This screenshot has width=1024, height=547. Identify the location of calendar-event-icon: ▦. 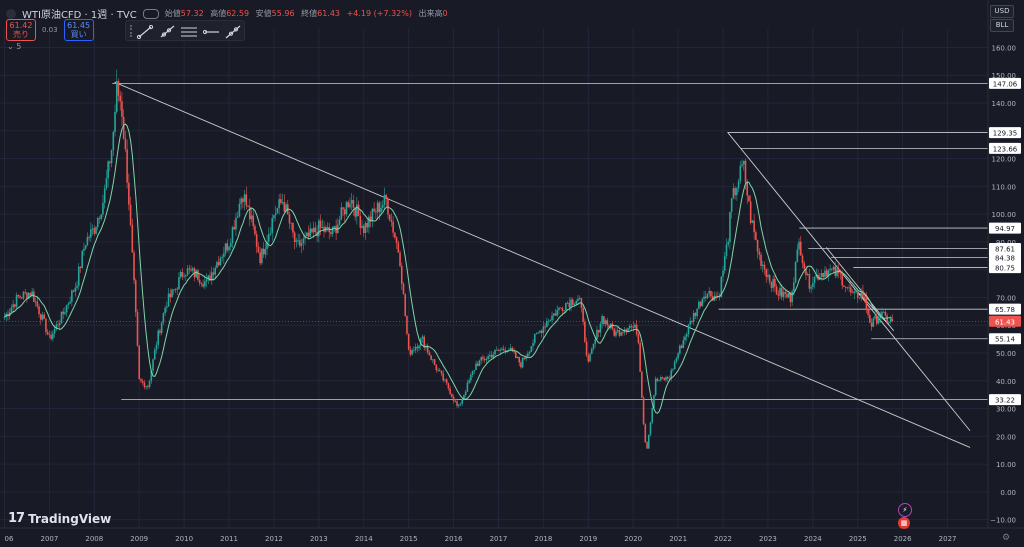
(904, 523).